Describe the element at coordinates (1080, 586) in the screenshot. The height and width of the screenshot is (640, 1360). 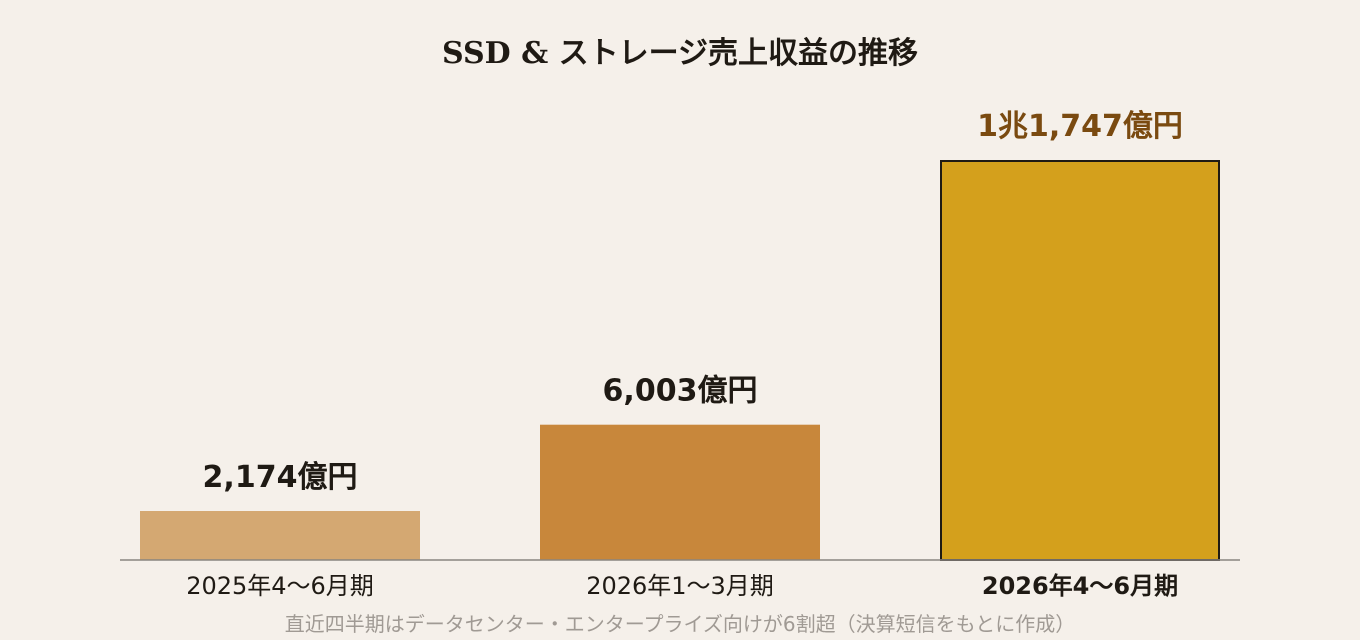
I see `category-label-3: 2026年4〜6月期` at that location.